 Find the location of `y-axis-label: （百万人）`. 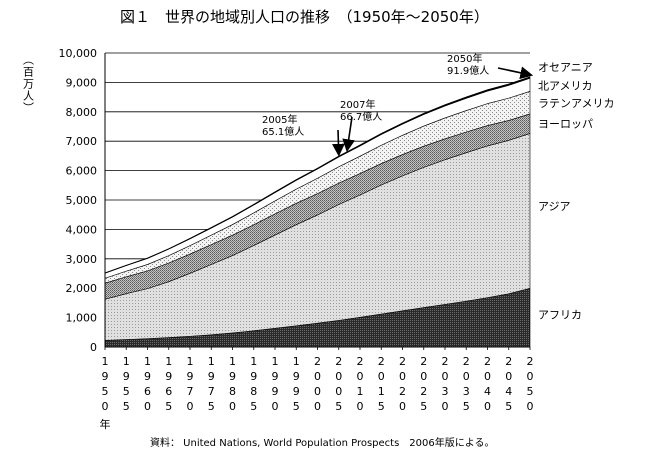

y-axis-label: （百万人） is located at coordinates (28, 84).